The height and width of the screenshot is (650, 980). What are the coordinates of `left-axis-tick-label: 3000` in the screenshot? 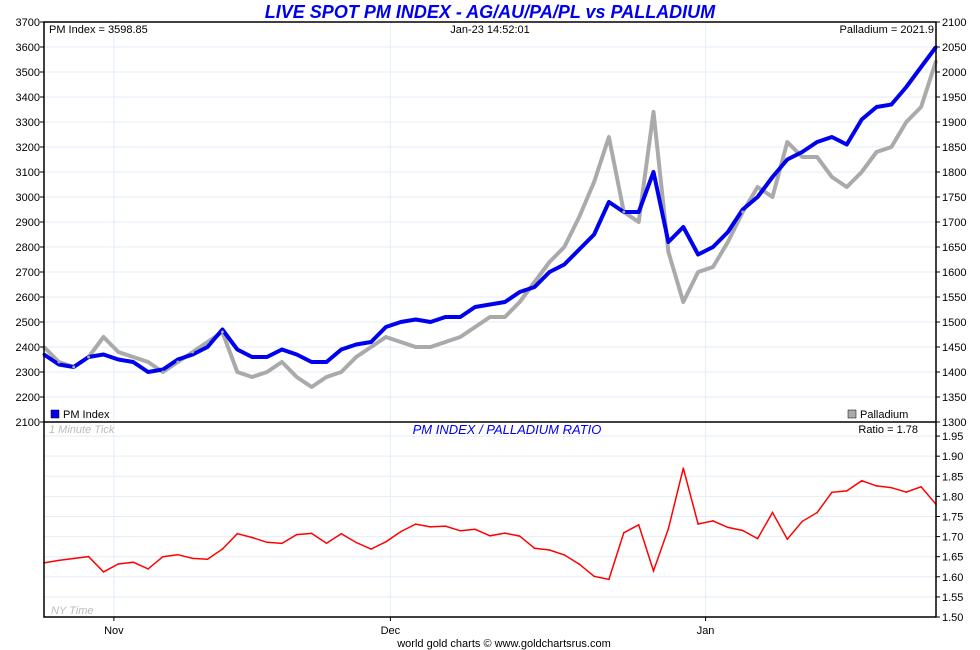 It's located at (28, 198).